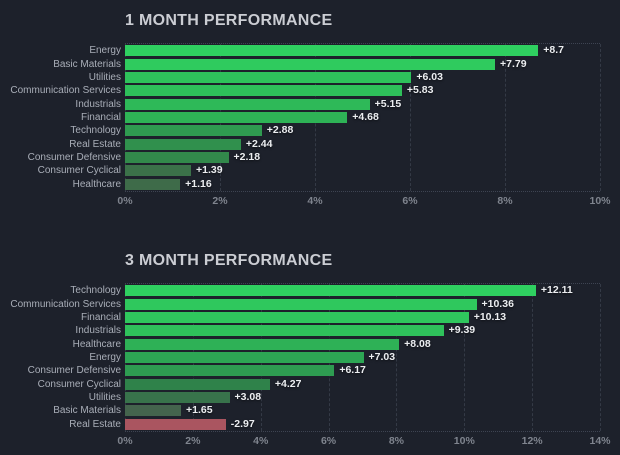  What do you see at coordinates (388, 103) in the screenshot?
I see `value-label: +5.15` at bounding box center [388, 103].